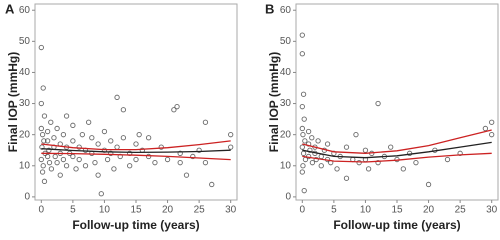 The image size is (500, 240). What do you see at coordinates (303, 210) in the screenshot?
I see `x-tick-label: 0` at bounding box center [303, 210].